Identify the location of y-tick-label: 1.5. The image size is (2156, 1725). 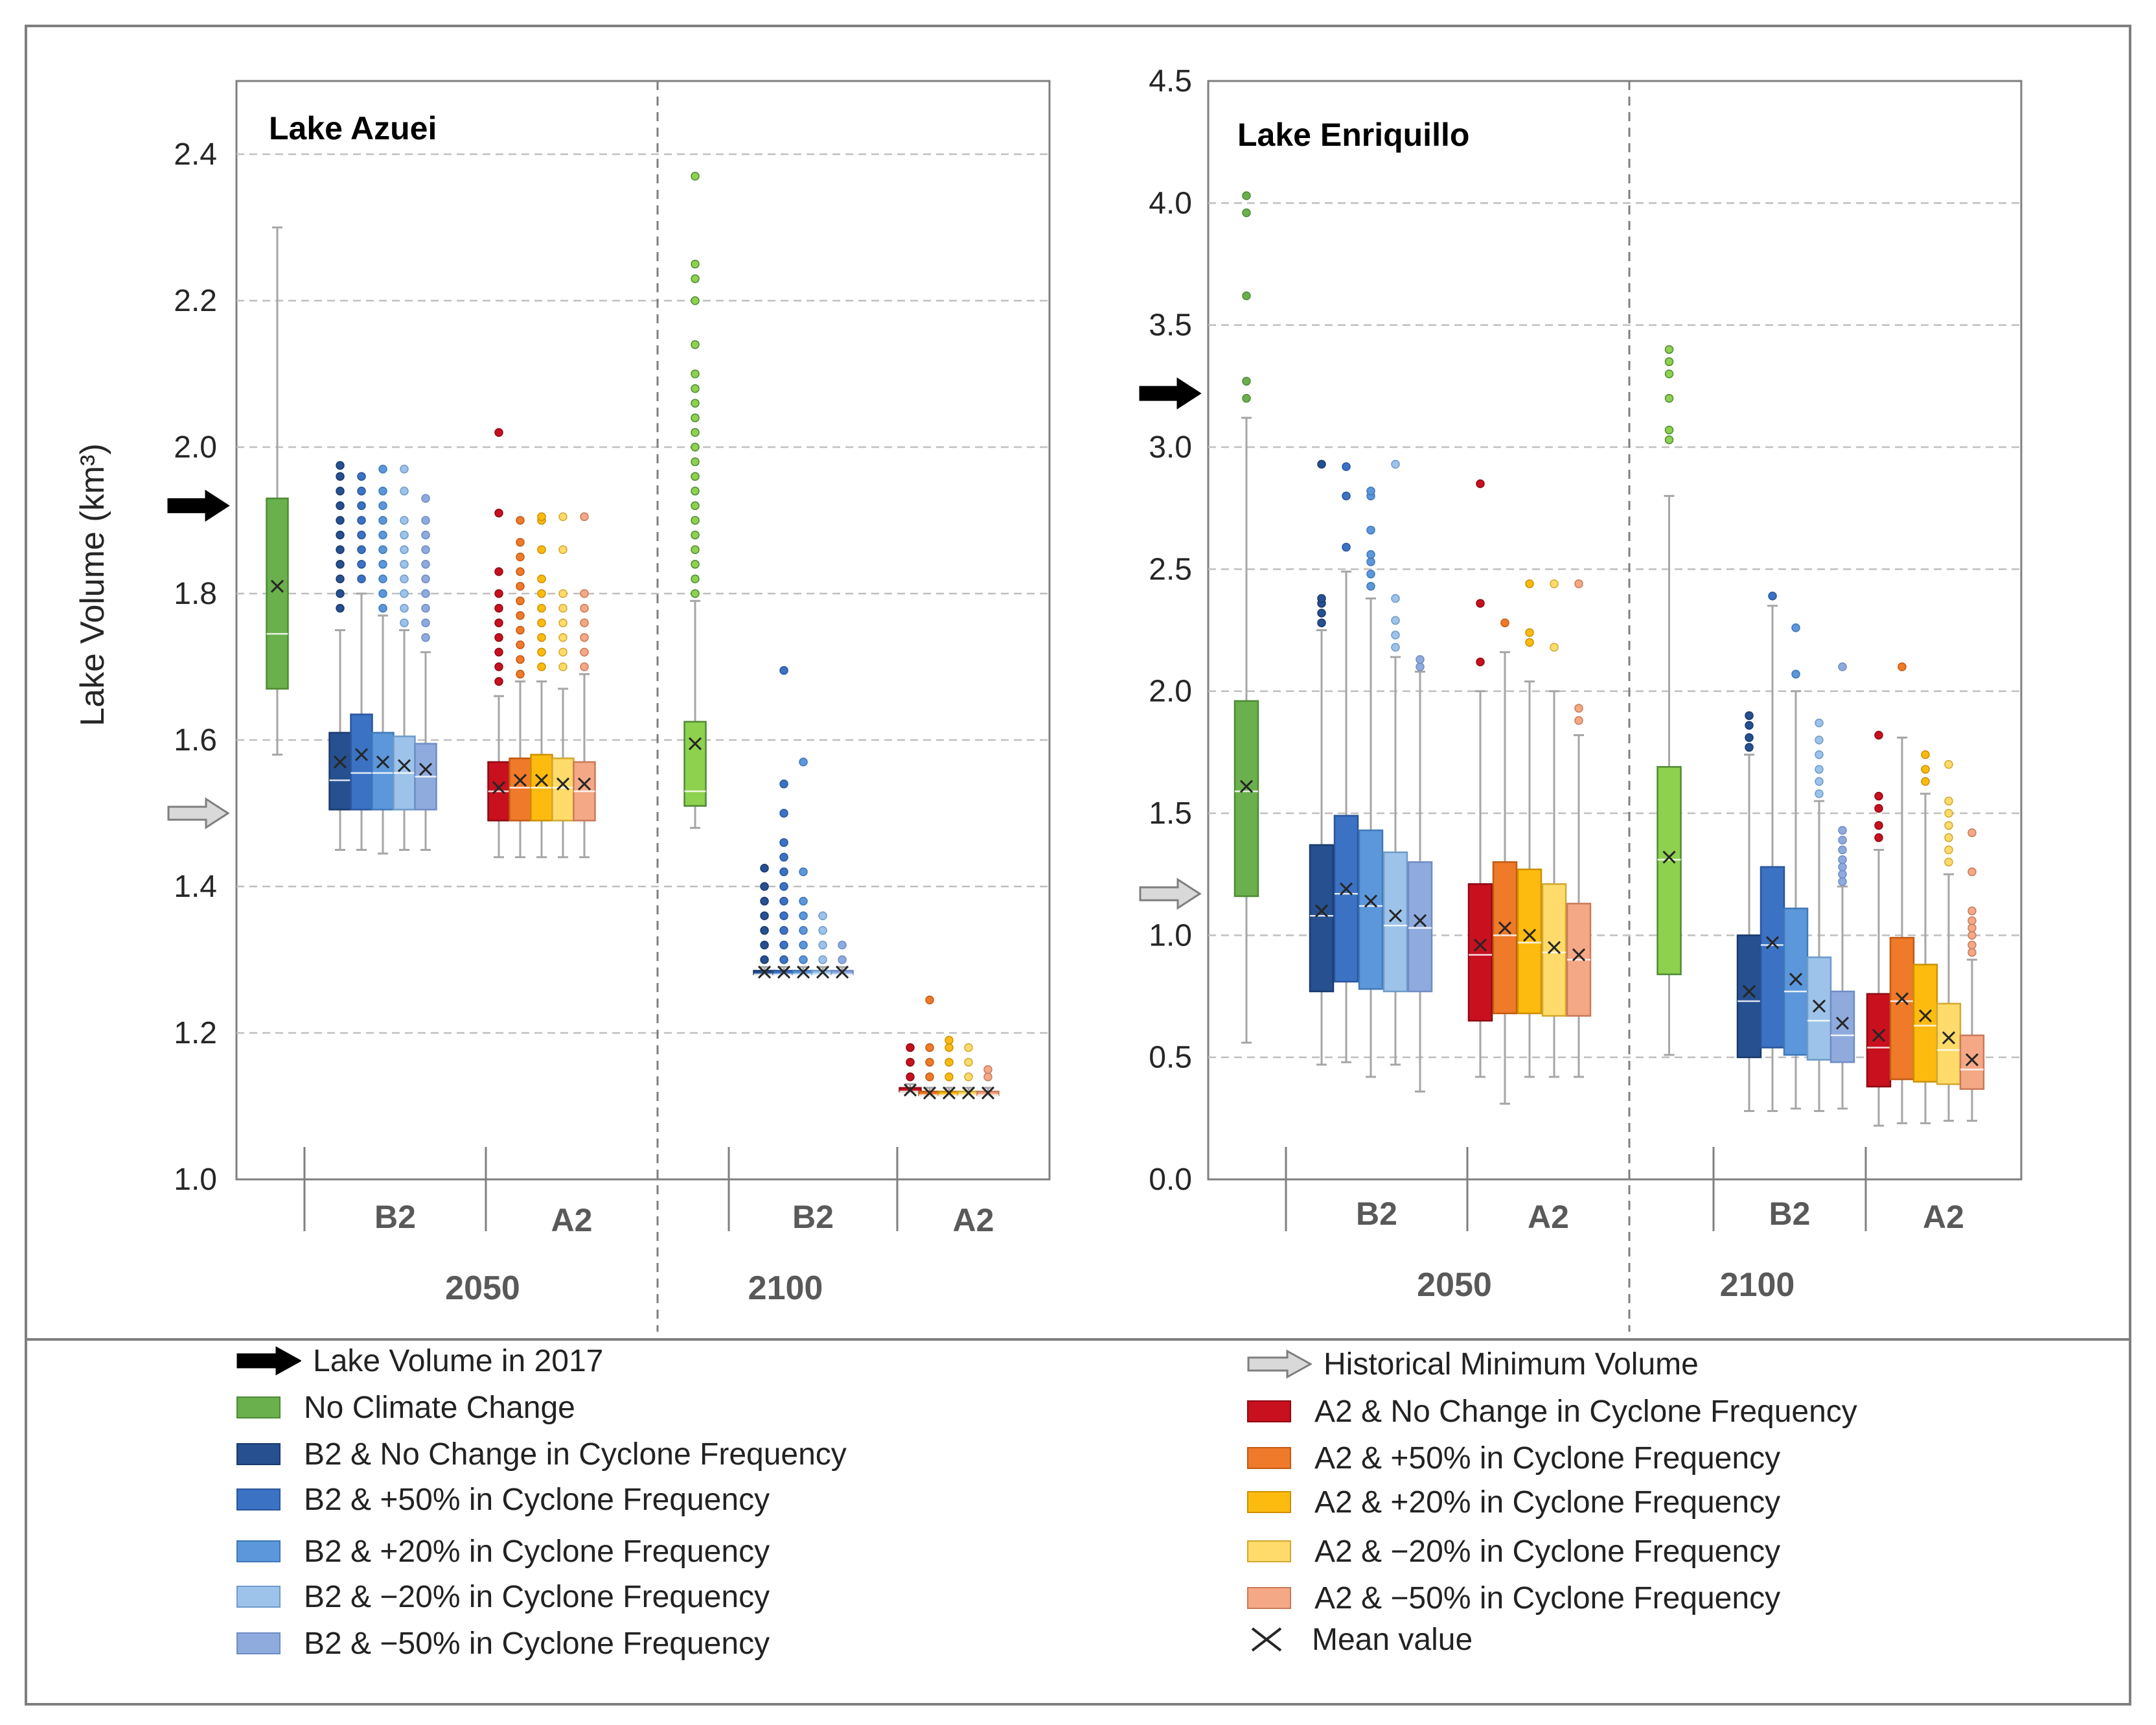
(1170, 813).